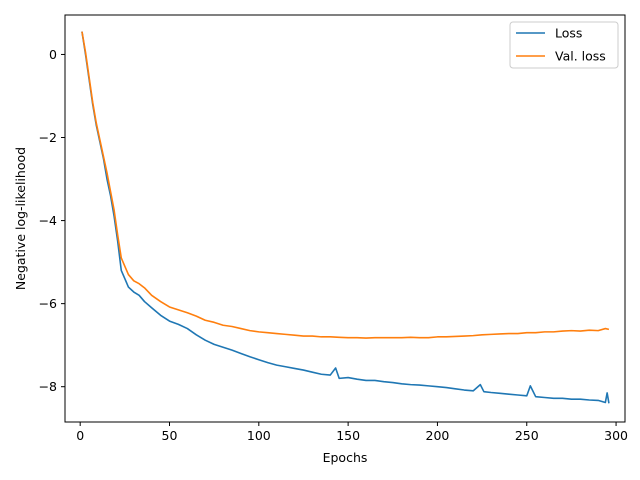  What do you see at coordinates (348, 435) in the screenshot?
I see `x-tick-label: 150` at bounding box center [348, 435].